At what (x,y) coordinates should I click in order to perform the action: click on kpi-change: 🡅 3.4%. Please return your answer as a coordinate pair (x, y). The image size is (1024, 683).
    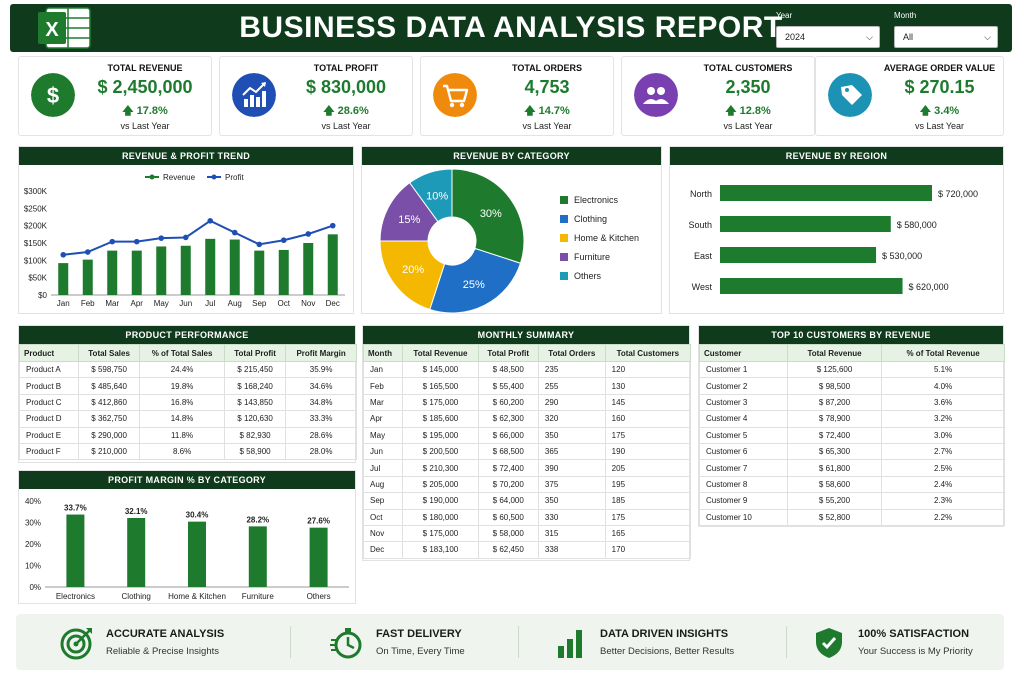
    Looking at the image, I should click on (939, 111).